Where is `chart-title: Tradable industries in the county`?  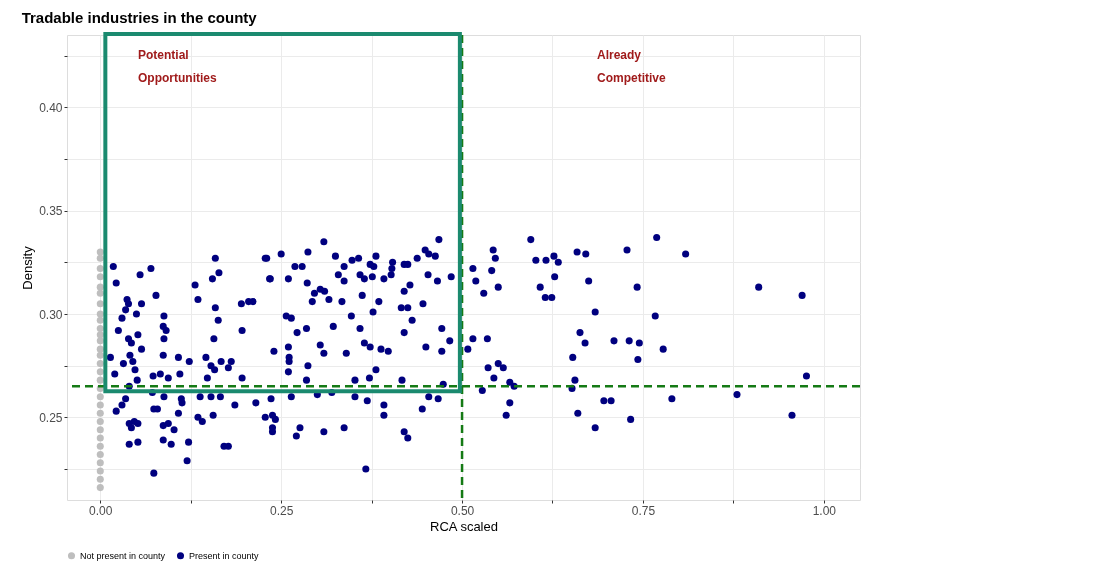 chart-title: Tradable industries in the county is located at coordinates (139, 17).